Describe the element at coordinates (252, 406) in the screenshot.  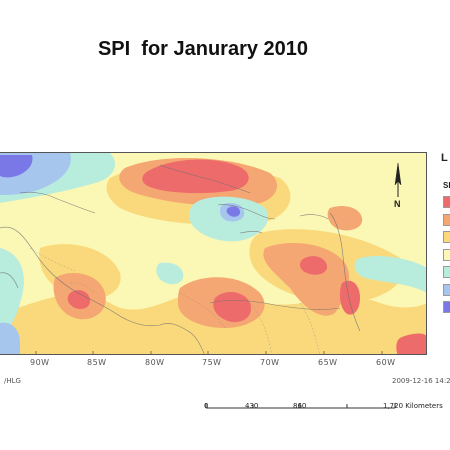
I see `scale-label: 430` at that location.